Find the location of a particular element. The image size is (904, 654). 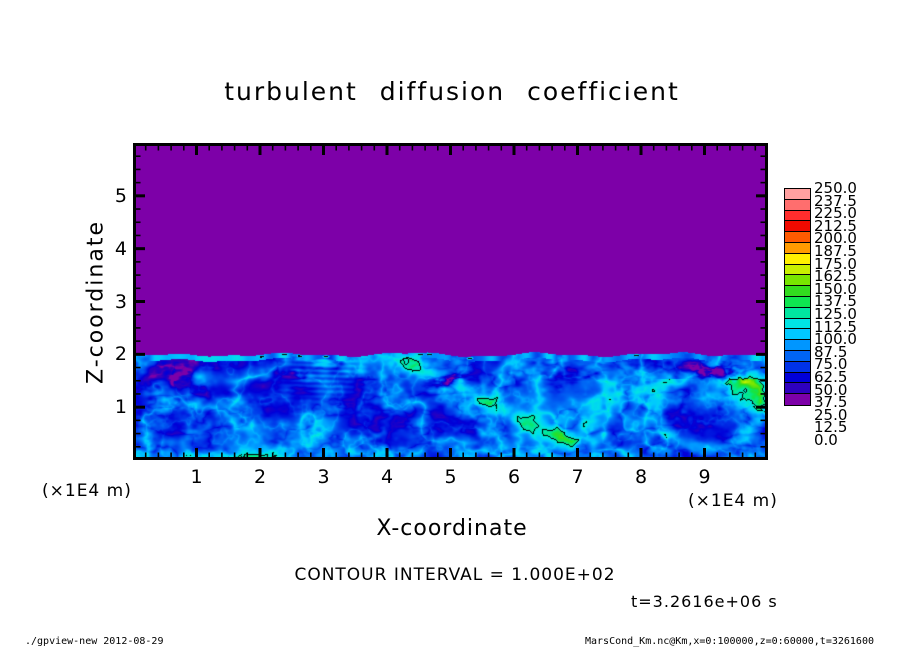

colorbar-tick-label: 162.5 is located at coordinates (835, 276).